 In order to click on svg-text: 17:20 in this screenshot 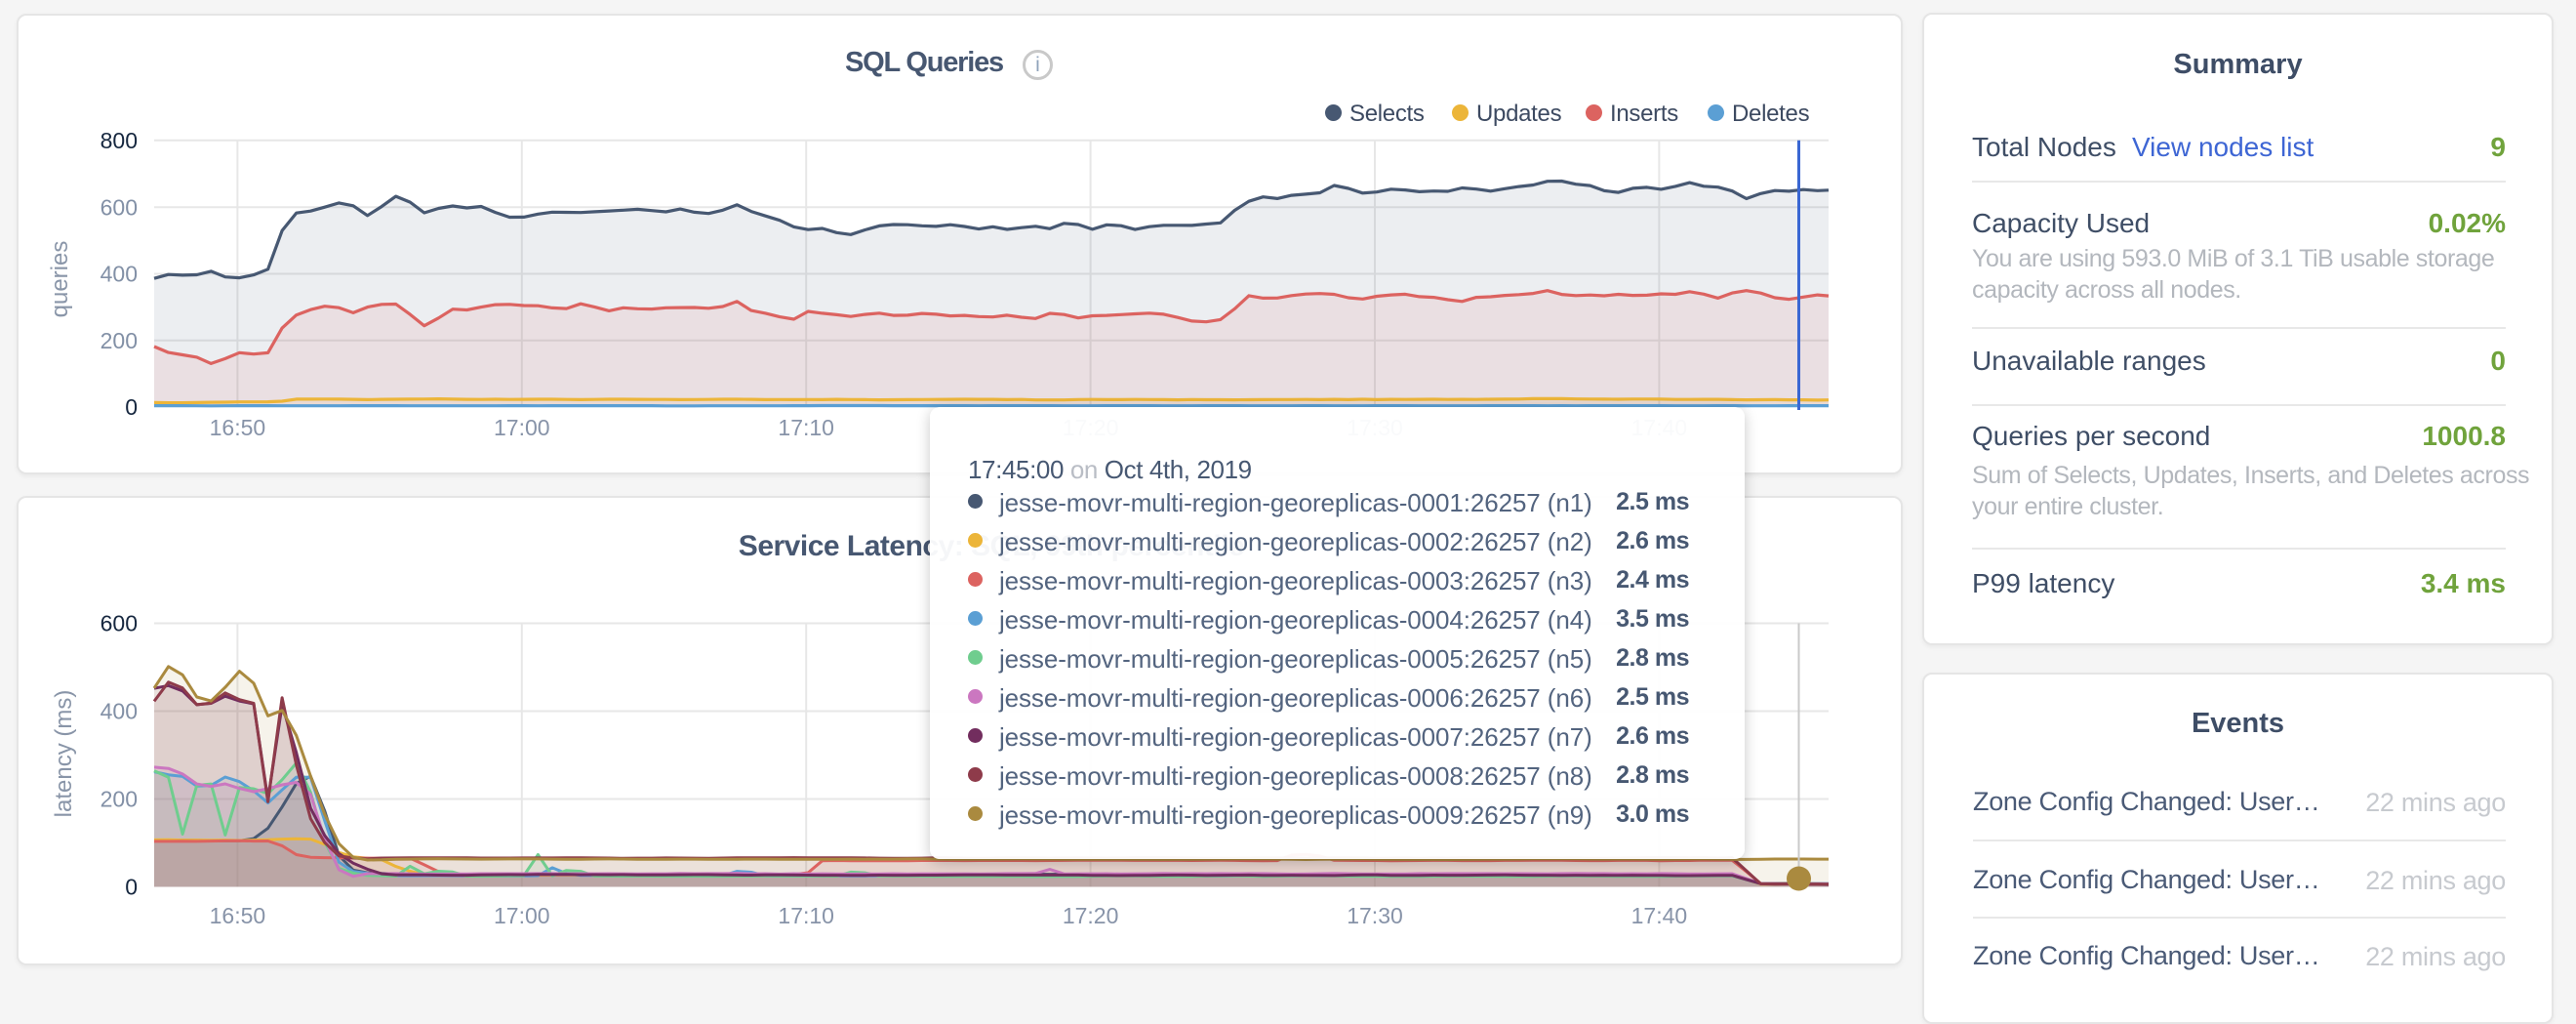, I will do `click(1091, 915)`.